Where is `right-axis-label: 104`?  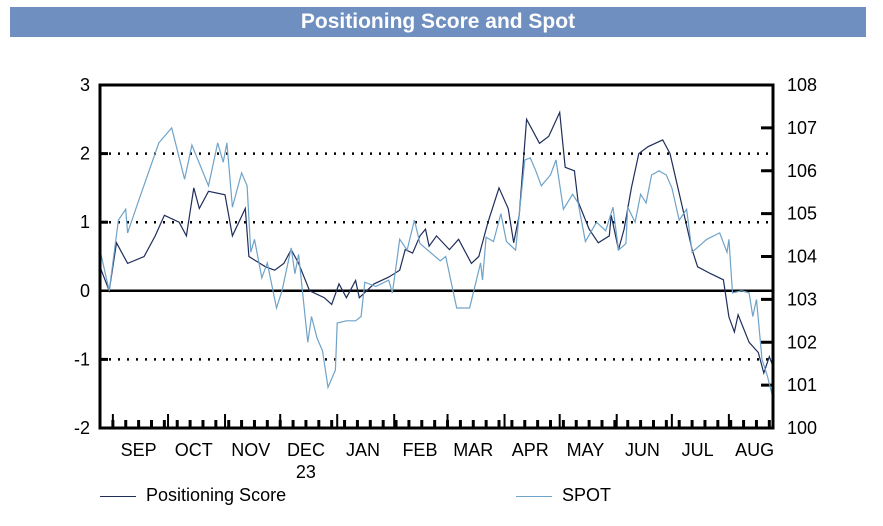 right-axis-label: 104 is located at coordinates (802, 257).